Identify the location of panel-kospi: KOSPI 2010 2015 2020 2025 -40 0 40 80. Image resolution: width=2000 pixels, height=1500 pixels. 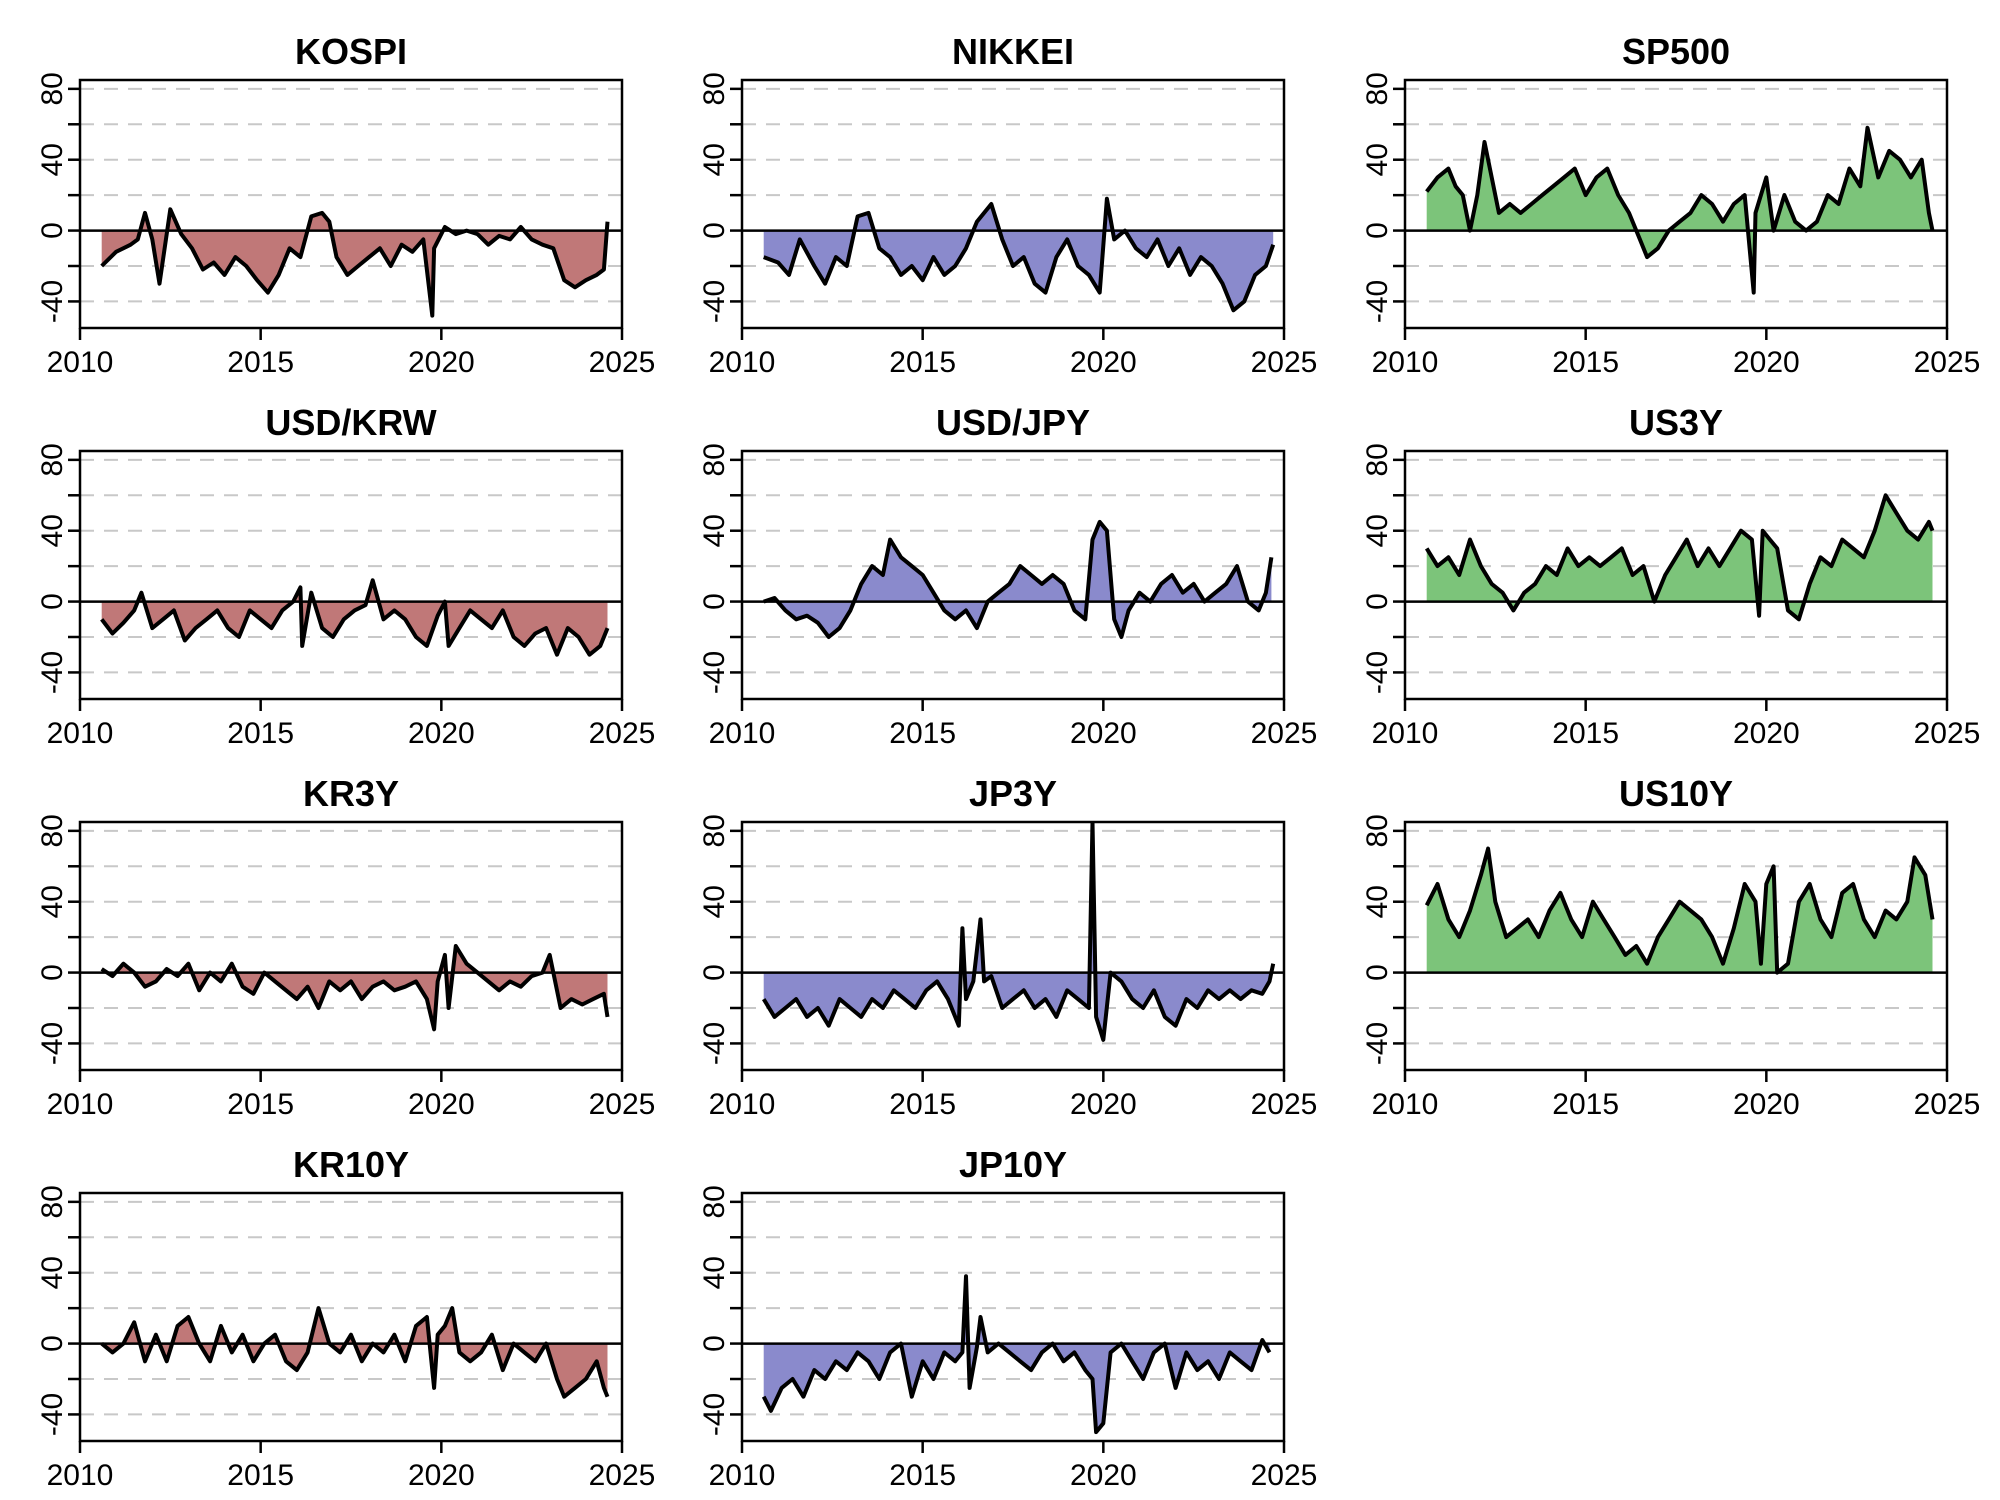
(345, 205).